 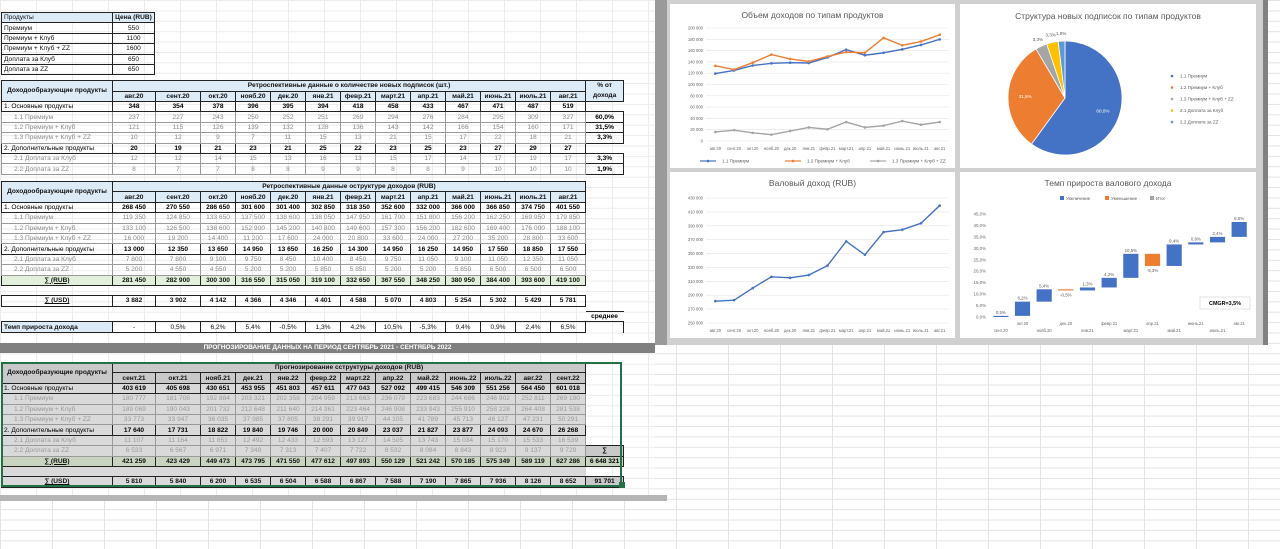 I want to click on growth-cell: 0,9%, so click(x=498, y=327).